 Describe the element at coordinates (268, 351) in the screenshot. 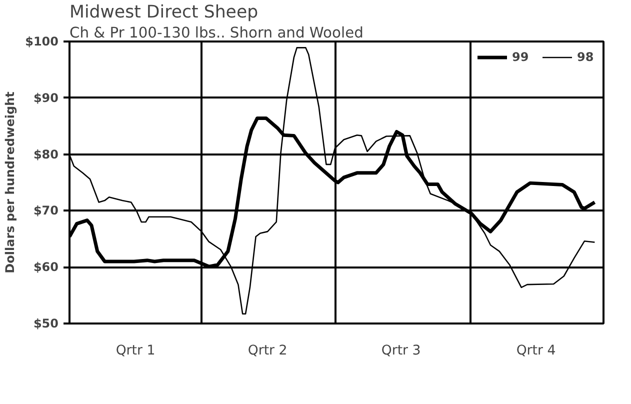

I see `x-tick-label: Qrtr 2` at that location.